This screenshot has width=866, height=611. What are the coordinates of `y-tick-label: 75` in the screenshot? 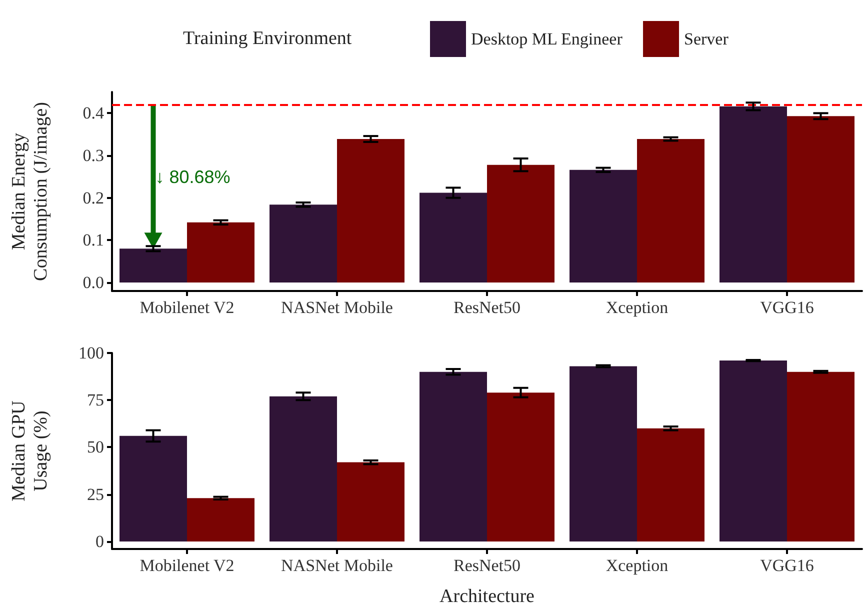 It's located at (95, 400).